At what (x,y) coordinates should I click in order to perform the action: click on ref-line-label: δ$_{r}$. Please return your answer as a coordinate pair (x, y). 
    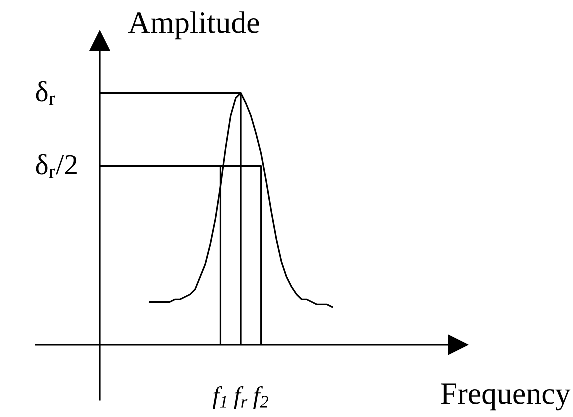
    Looking at the image, I should click on (46, 93).